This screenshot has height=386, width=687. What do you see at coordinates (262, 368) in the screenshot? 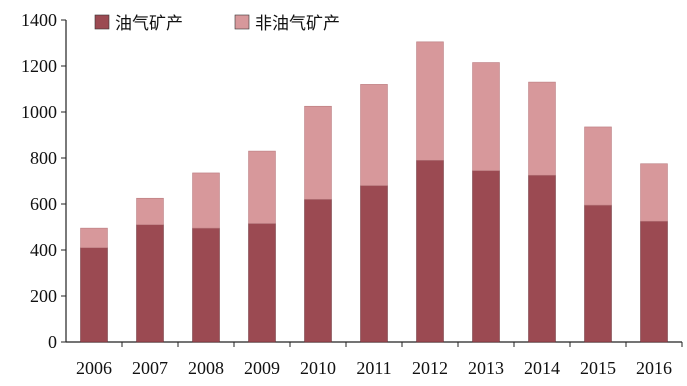
I see `x-tick-label: 2009` at bounding box center [262, 368].